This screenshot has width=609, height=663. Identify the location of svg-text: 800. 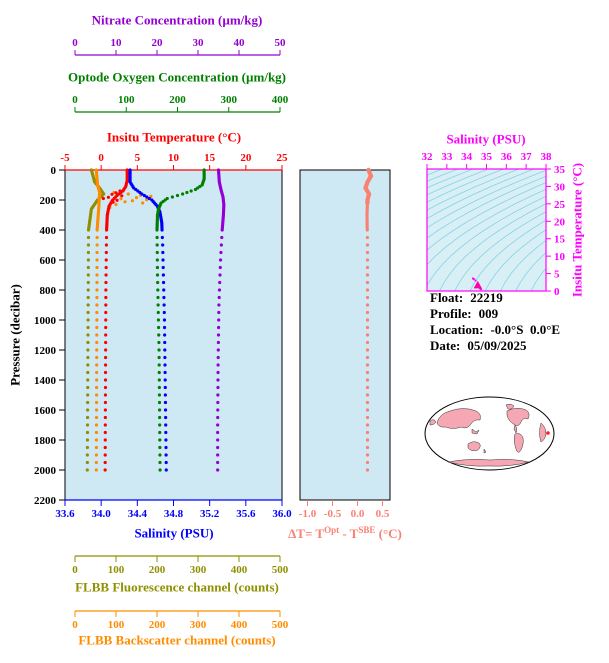
(48, 291).